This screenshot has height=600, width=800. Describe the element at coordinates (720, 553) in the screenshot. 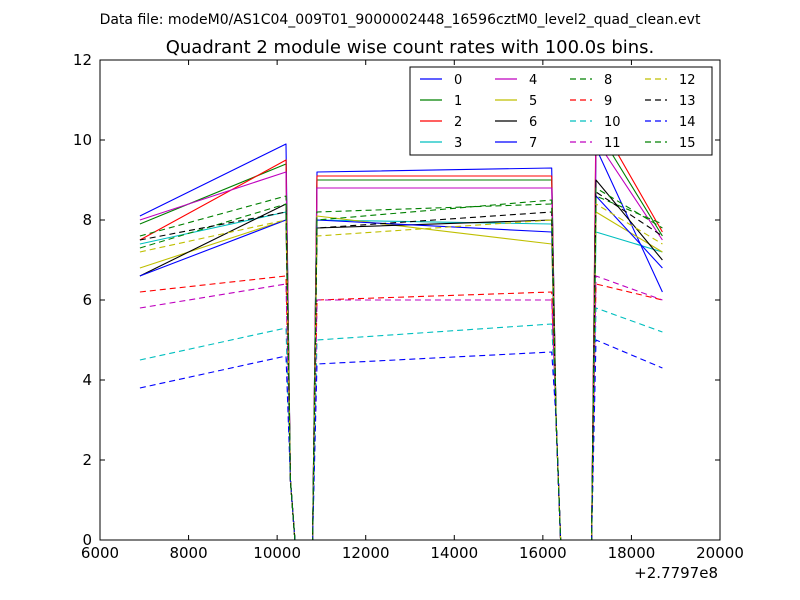

I see `x-tick-label: 20000` at that location.